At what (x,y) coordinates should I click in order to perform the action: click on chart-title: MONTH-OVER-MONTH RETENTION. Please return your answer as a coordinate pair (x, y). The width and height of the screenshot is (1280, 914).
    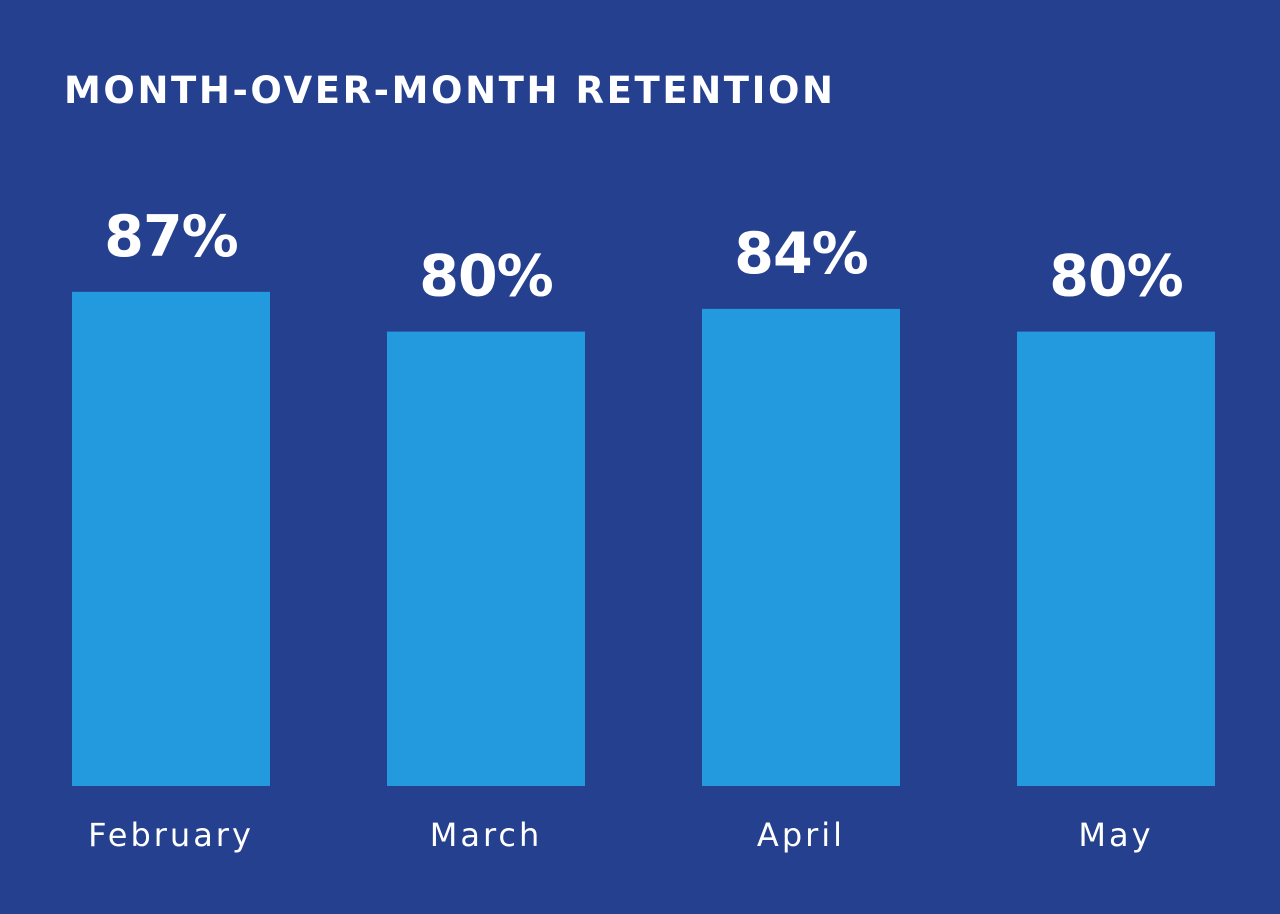
    Looking at the image, I should click on (450, 90).